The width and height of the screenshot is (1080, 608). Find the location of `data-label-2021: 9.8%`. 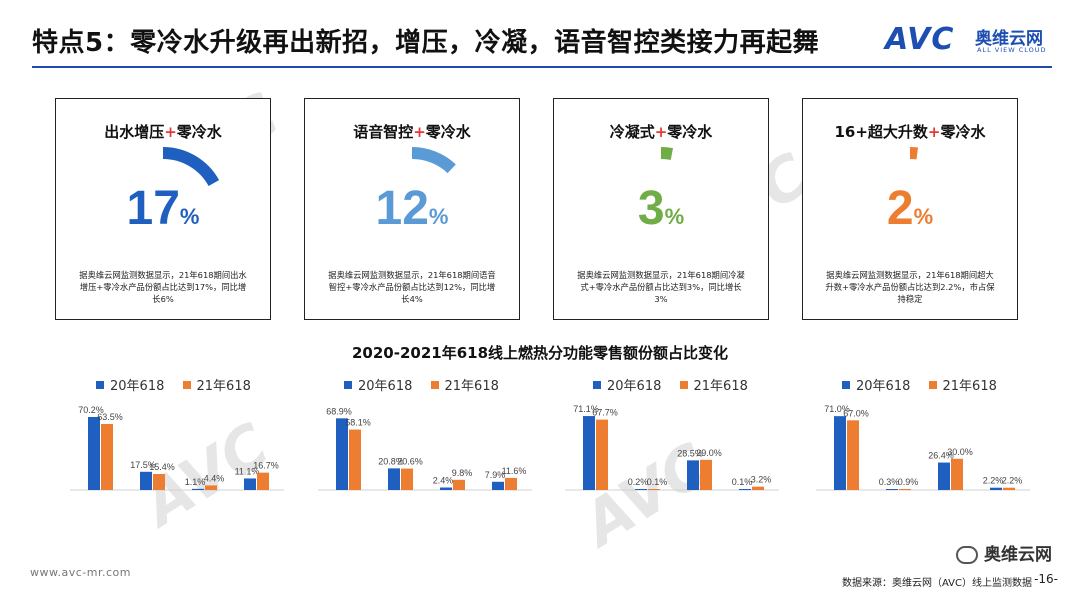

data-label-2021: 9.8% is located at coordinates (462, 473).